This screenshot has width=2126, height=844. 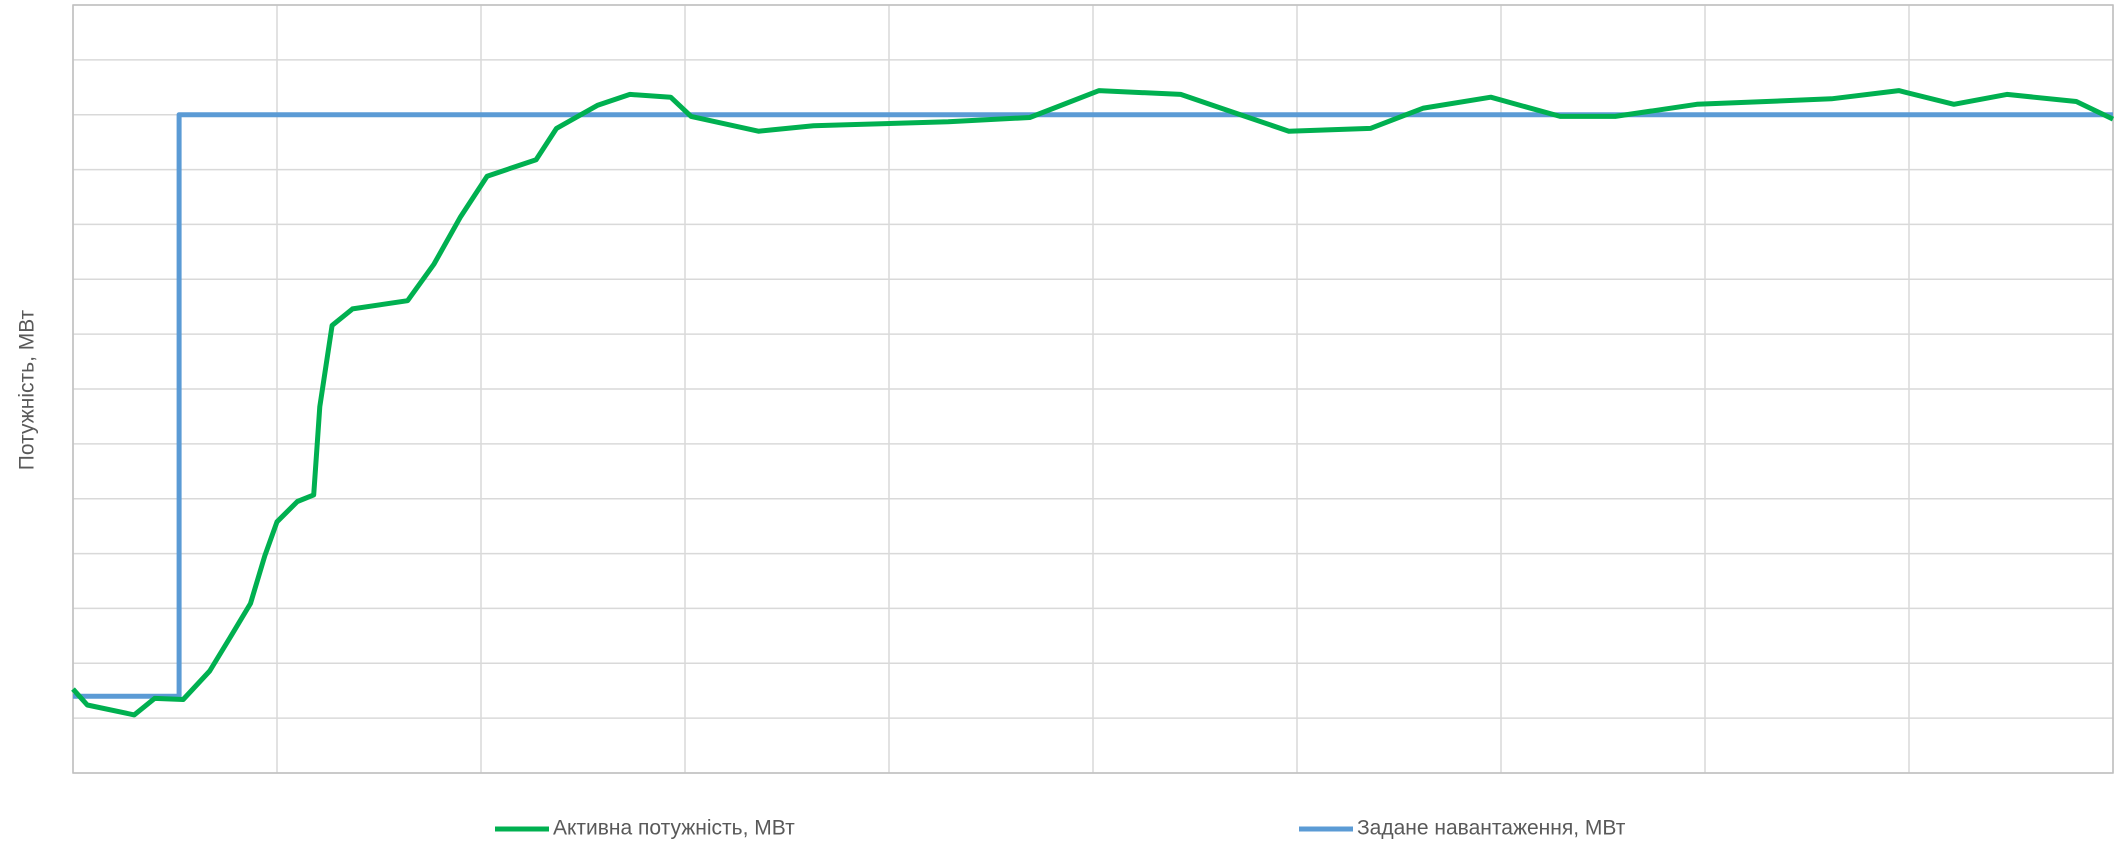 I want to click on y-axis-label: Потужність, МВт, so click(x=27, y=389).